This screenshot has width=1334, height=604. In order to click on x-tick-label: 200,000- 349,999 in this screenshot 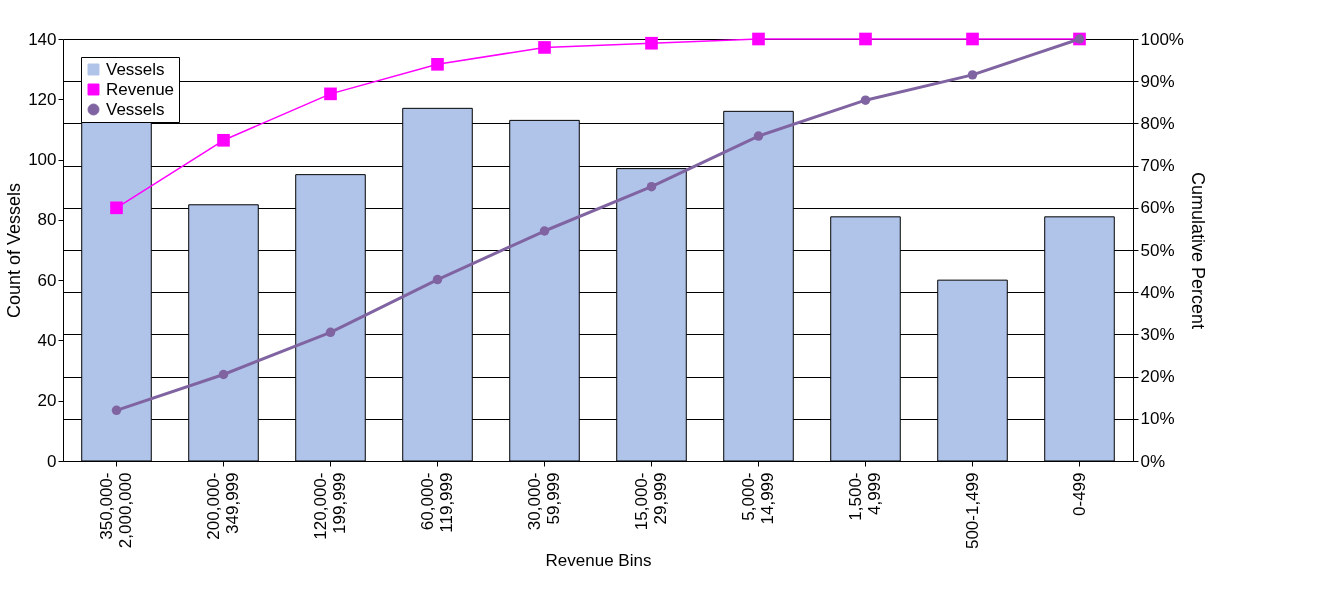, I will do `click(222, 506)`.